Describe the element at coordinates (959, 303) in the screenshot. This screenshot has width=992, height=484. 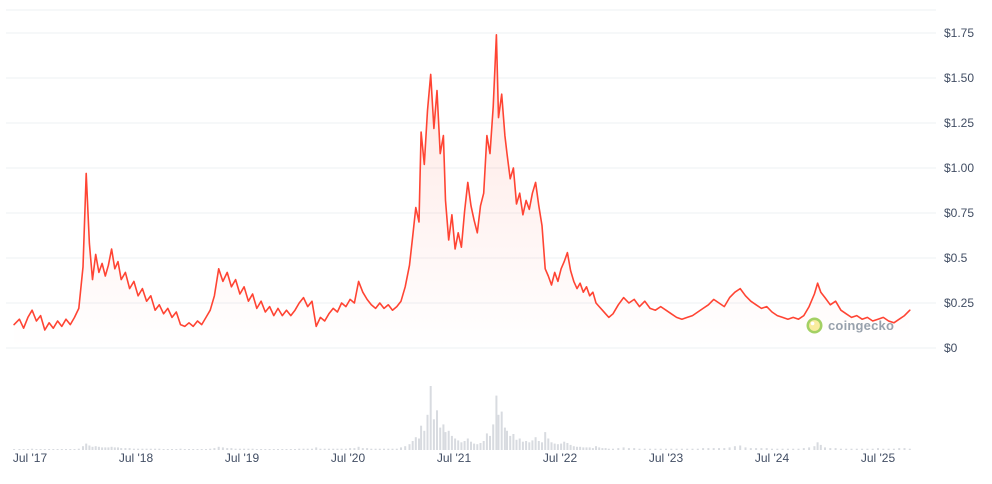
I see `y-axis-label: $0.25` at that location.